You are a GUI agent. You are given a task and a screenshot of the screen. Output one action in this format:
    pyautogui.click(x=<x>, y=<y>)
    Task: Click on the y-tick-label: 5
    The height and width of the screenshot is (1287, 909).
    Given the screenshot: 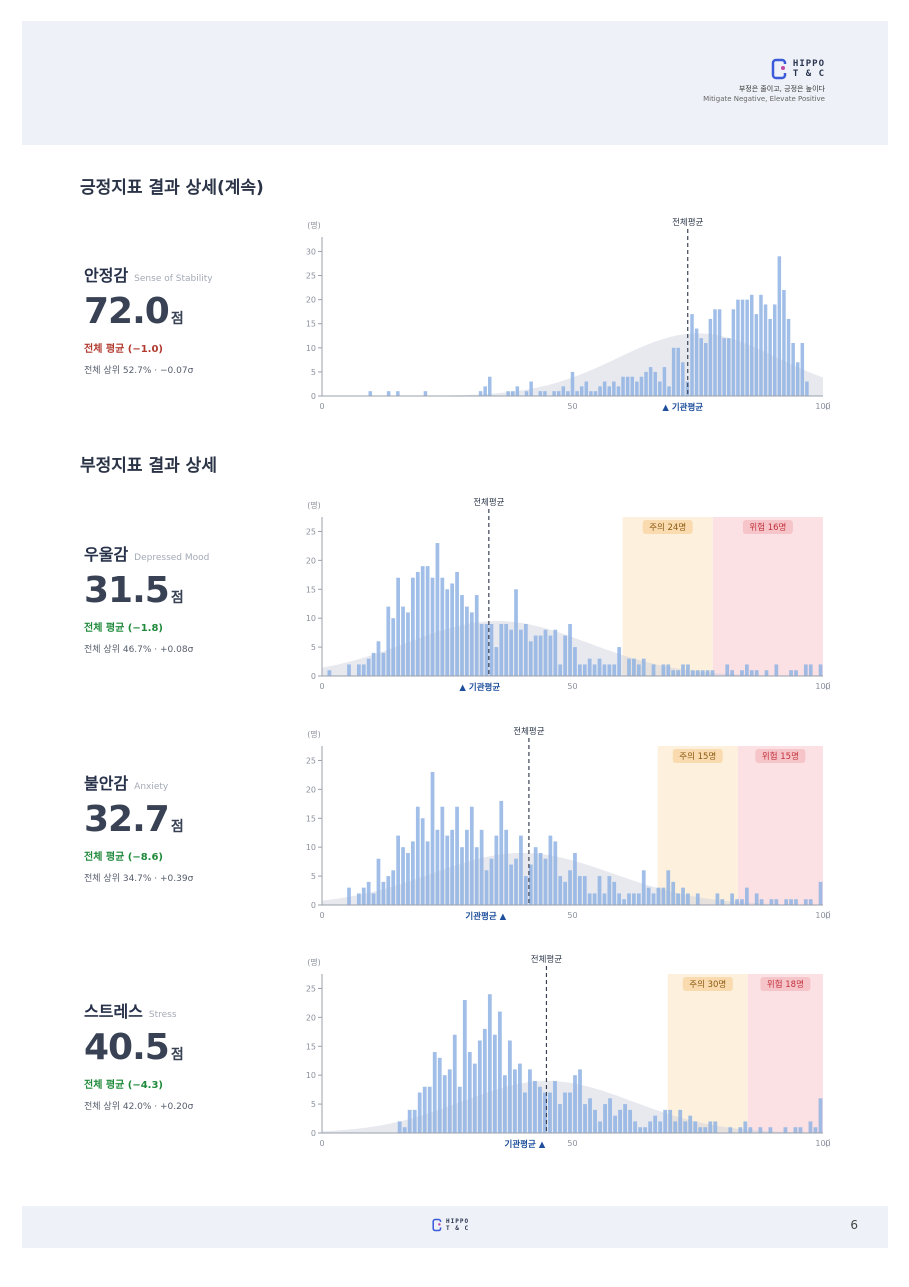 What is the action you would take?
    pyautogui.click(x=313, y=876)
    